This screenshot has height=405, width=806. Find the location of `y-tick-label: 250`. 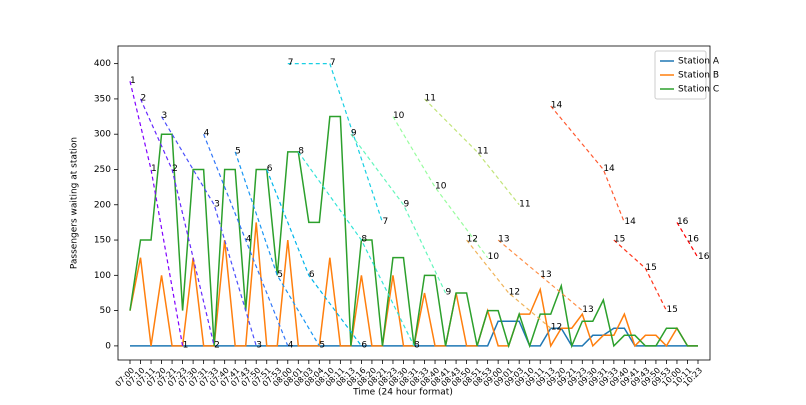

y-tick-label: 250 is located at coordinates (102, 170).